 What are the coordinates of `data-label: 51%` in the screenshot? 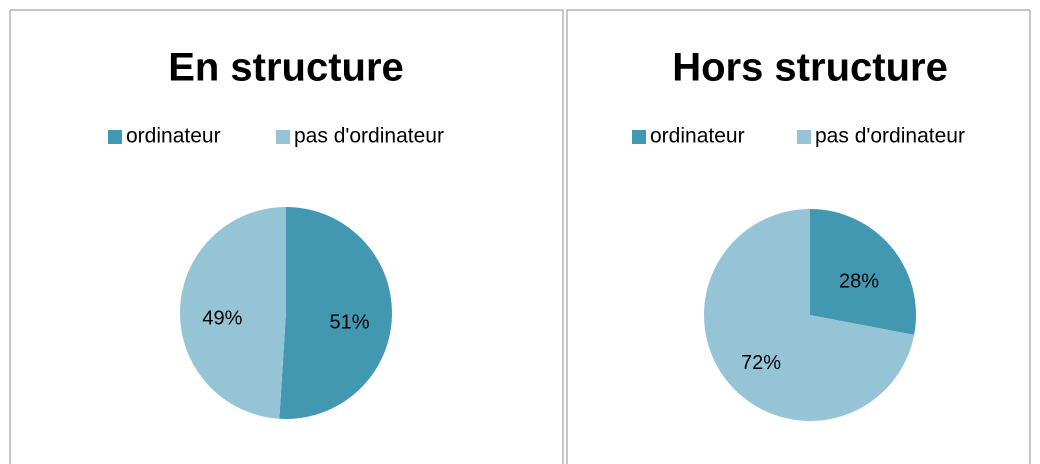 It's located at (350, 322).